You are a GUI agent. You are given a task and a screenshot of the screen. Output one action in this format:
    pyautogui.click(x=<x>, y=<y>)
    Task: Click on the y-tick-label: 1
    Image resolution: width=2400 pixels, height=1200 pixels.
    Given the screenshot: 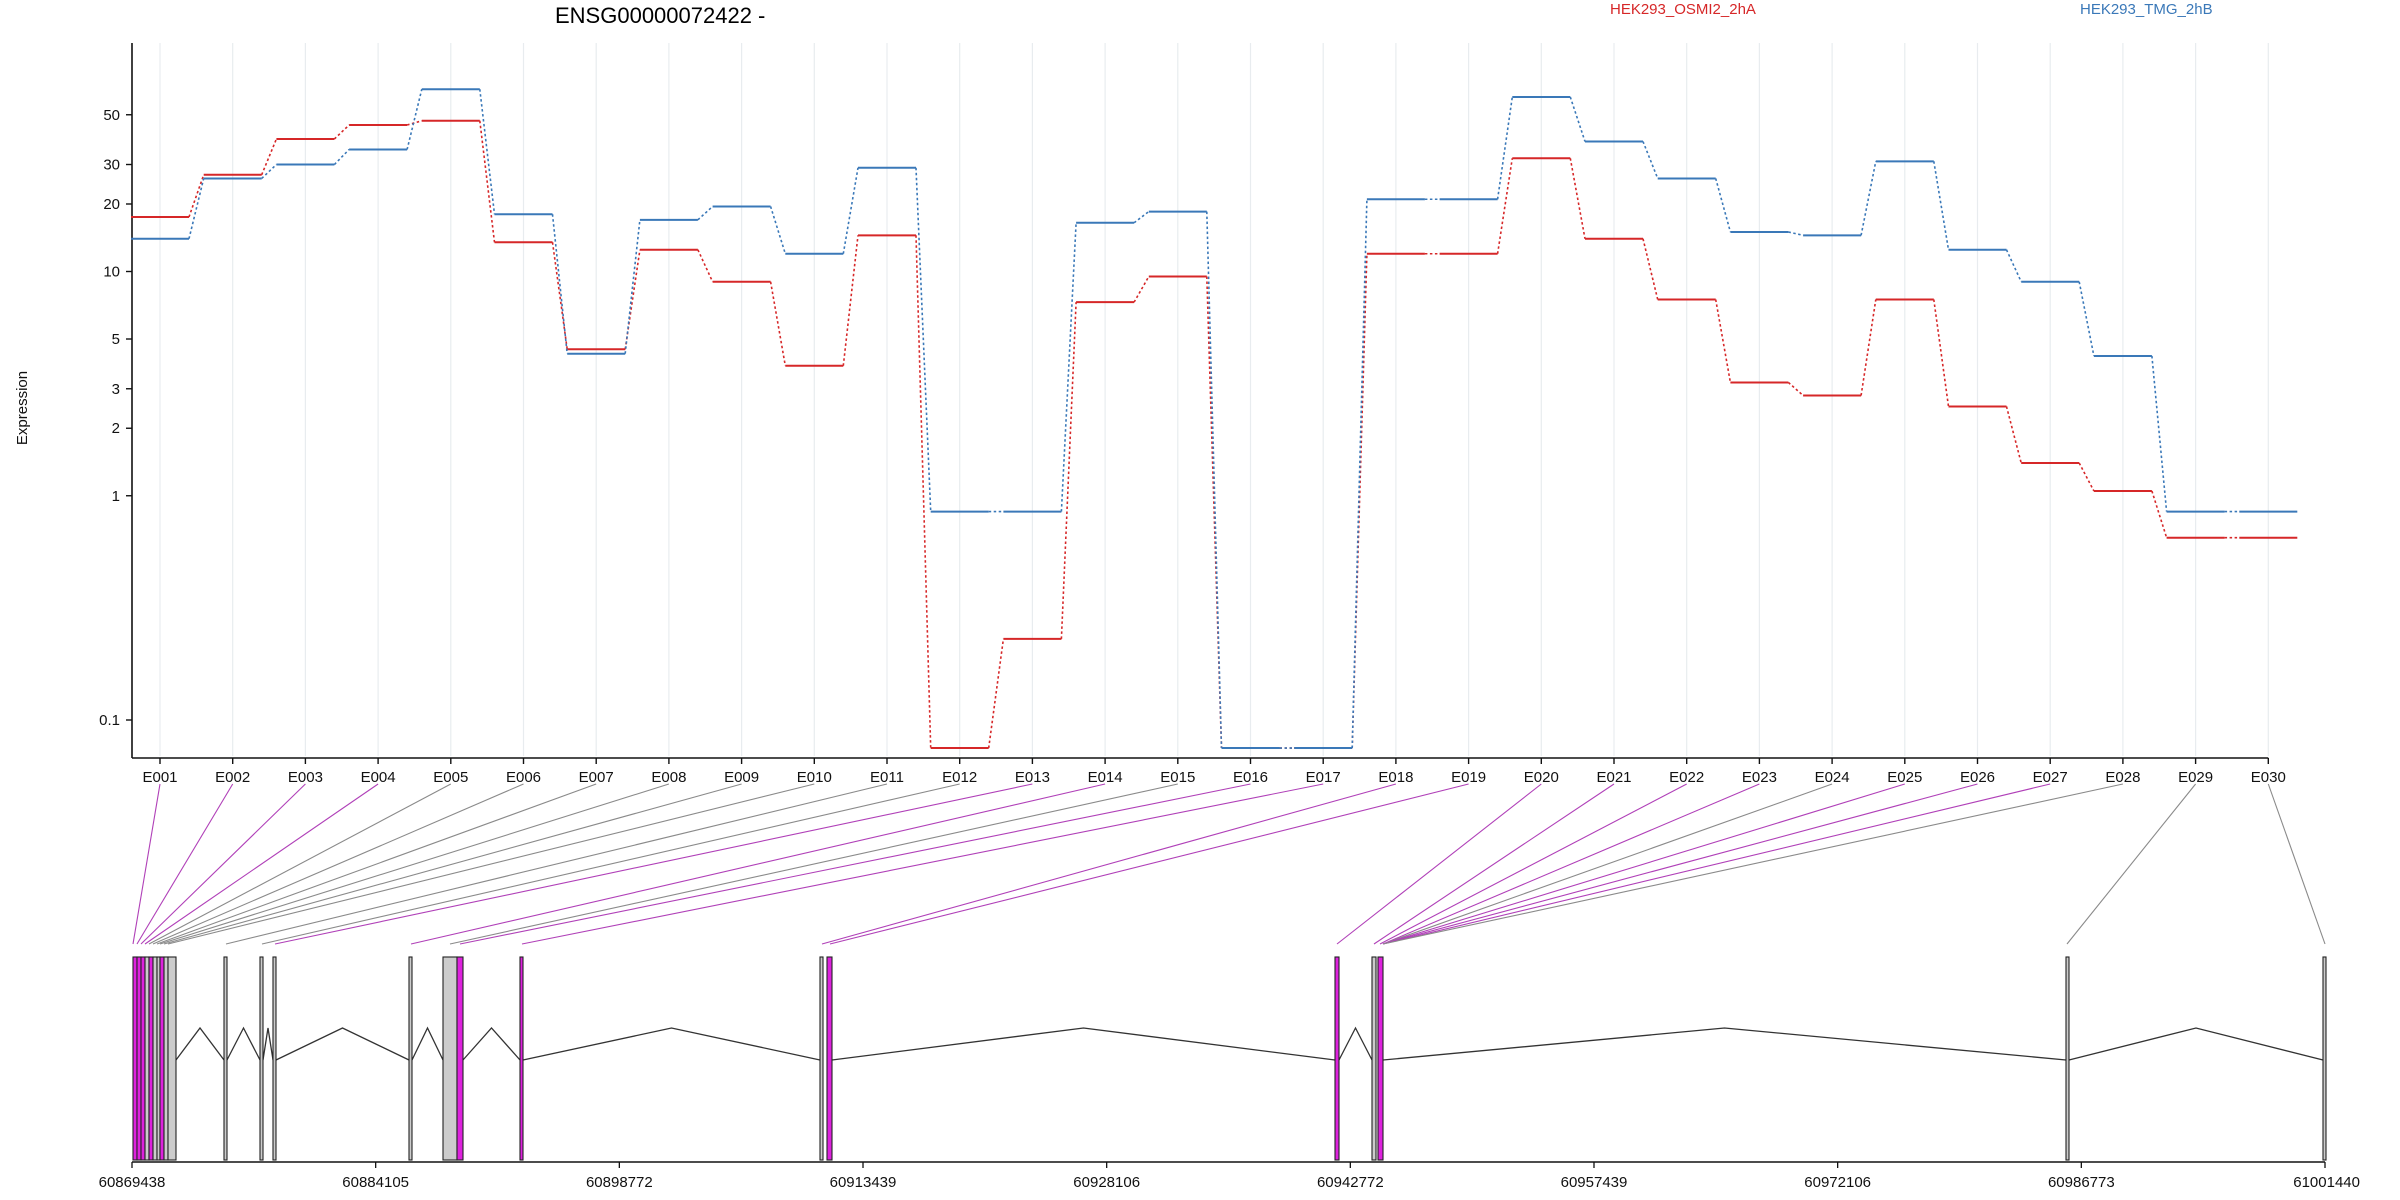 What is the action you would take?
    pyautogui.click(x=116, y=496)
    